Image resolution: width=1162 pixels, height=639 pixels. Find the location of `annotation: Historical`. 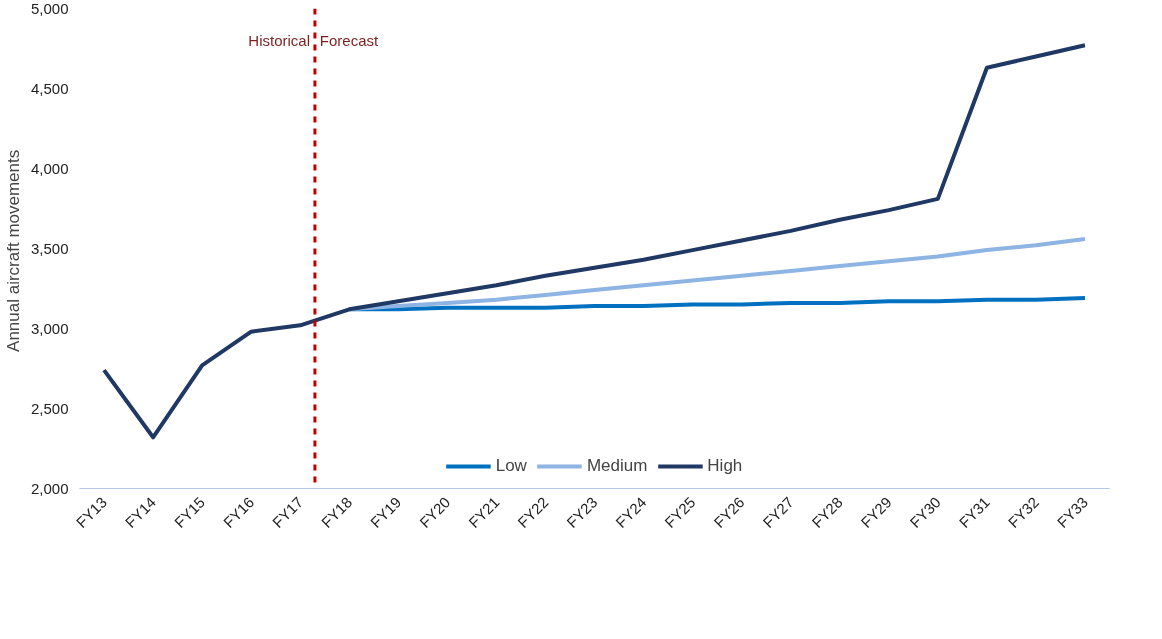

annotation: Historical is located at coordinates (279, 41).